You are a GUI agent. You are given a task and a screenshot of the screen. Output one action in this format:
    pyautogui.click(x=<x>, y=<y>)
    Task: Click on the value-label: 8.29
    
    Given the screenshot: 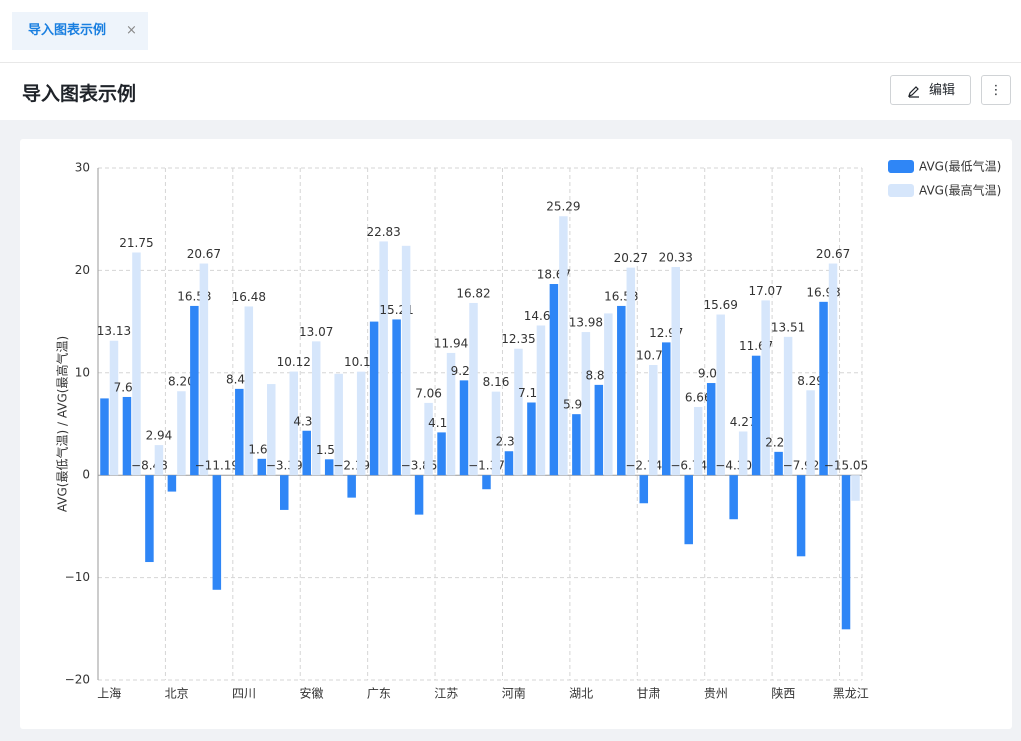 What is the action you would take?
    pyautogui.click(x=810, y=381)
    